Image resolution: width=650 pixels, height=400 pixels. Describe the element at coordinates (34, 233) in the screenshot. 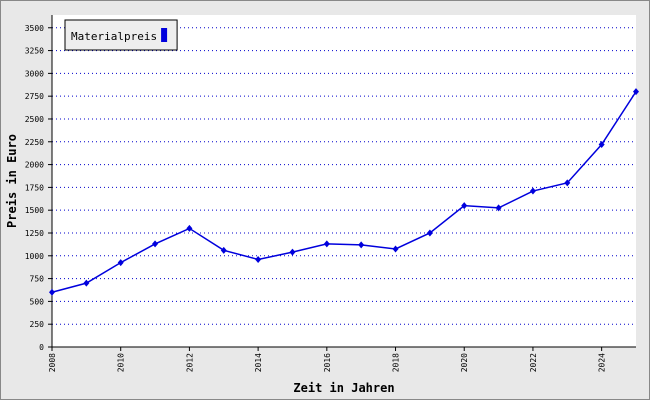

I see `y-tick-label: 1250` at that location.